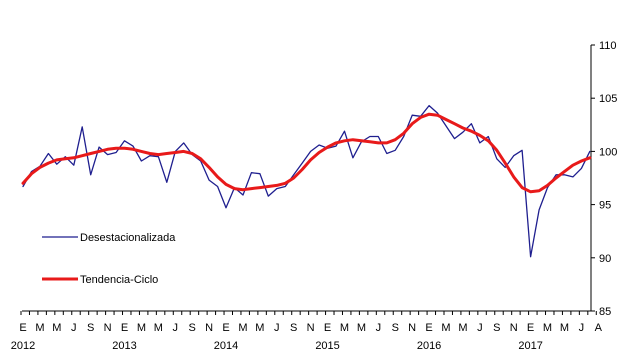 The width and height of the screenshot is (628, 350). Describe the element at coordinates (429, 345) in the screenshot. I see `x-year-label: 2016` at that location.